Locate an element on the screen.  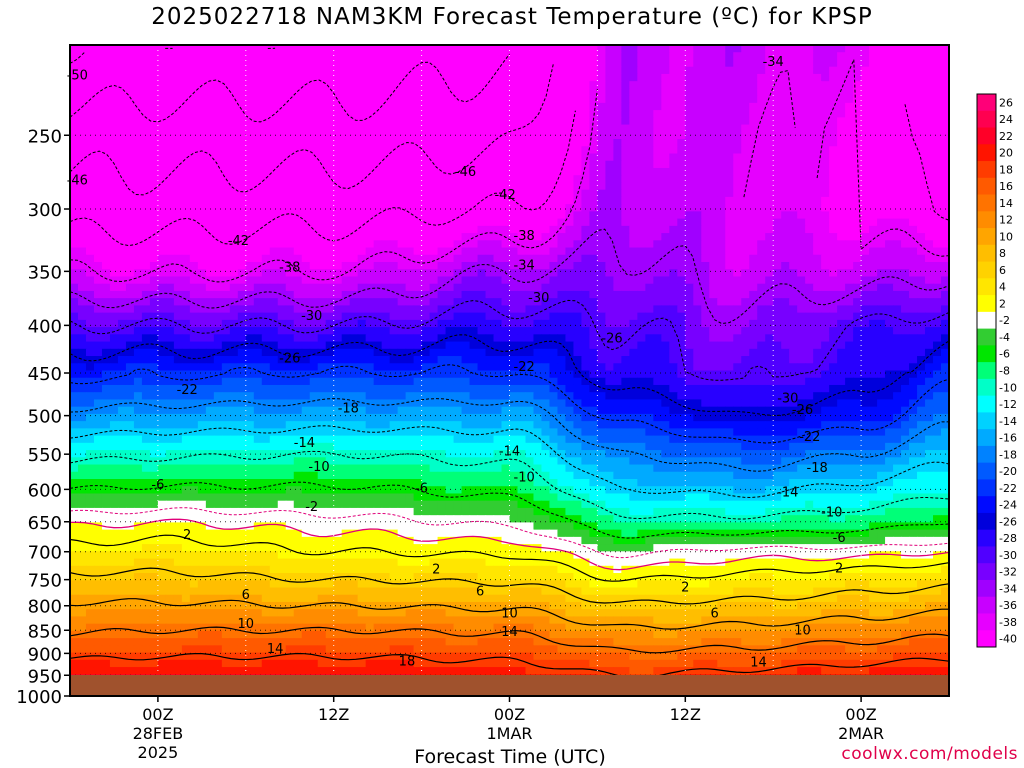
y-tick-label: 900 is located at coordinates (45, 654).